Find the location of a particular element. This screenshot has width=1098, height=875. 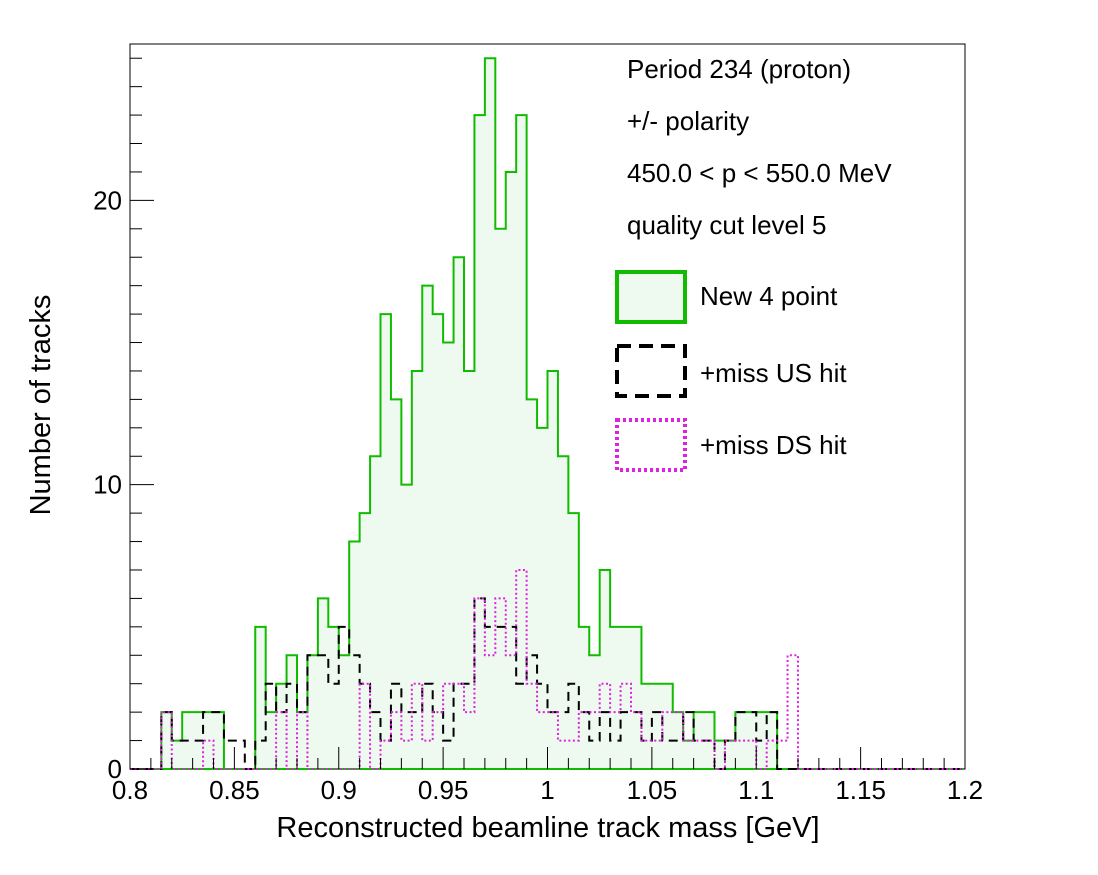

y-tick-label: 20 is located at coordinates (107, 200).